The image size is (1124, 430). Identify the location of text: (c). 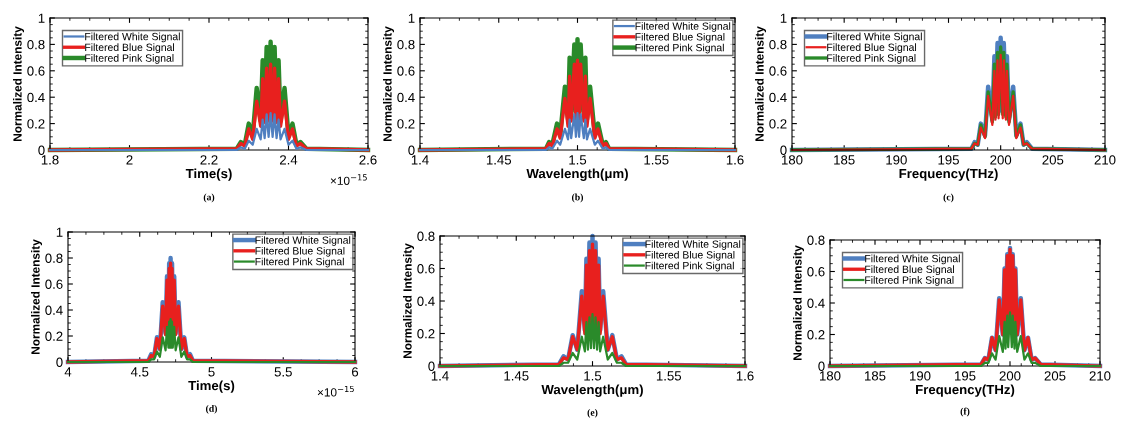
(948, 198).